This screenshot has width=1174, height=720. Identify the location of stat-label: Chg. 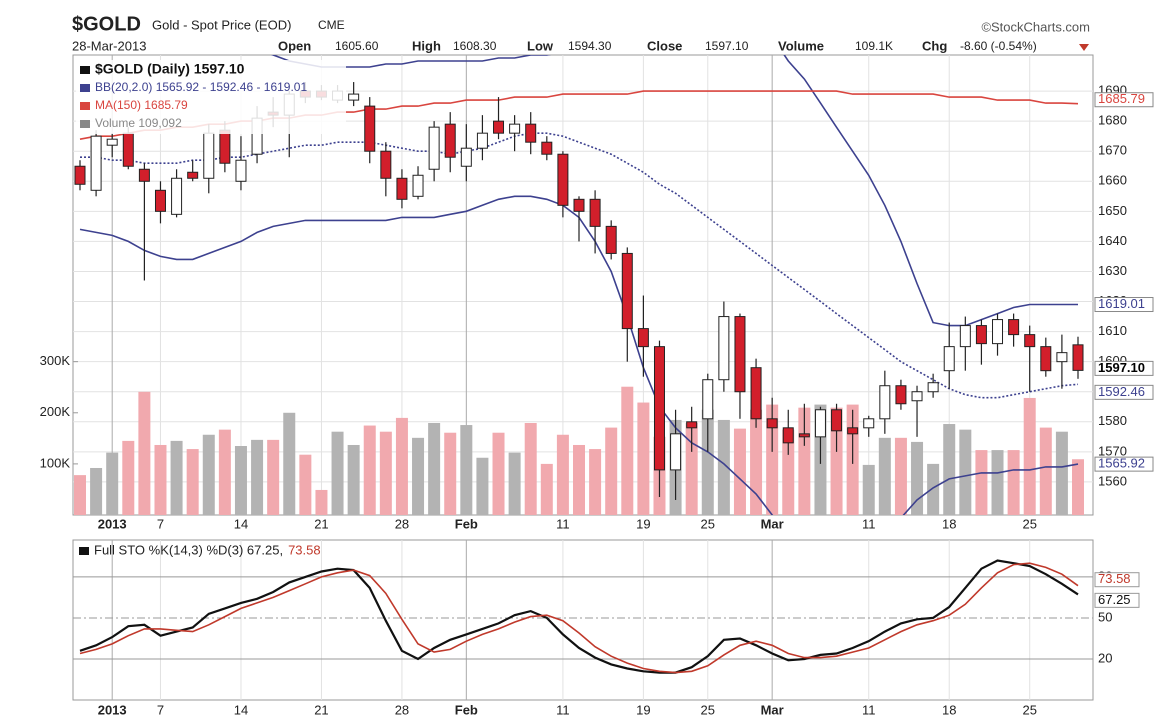
(934, 45).